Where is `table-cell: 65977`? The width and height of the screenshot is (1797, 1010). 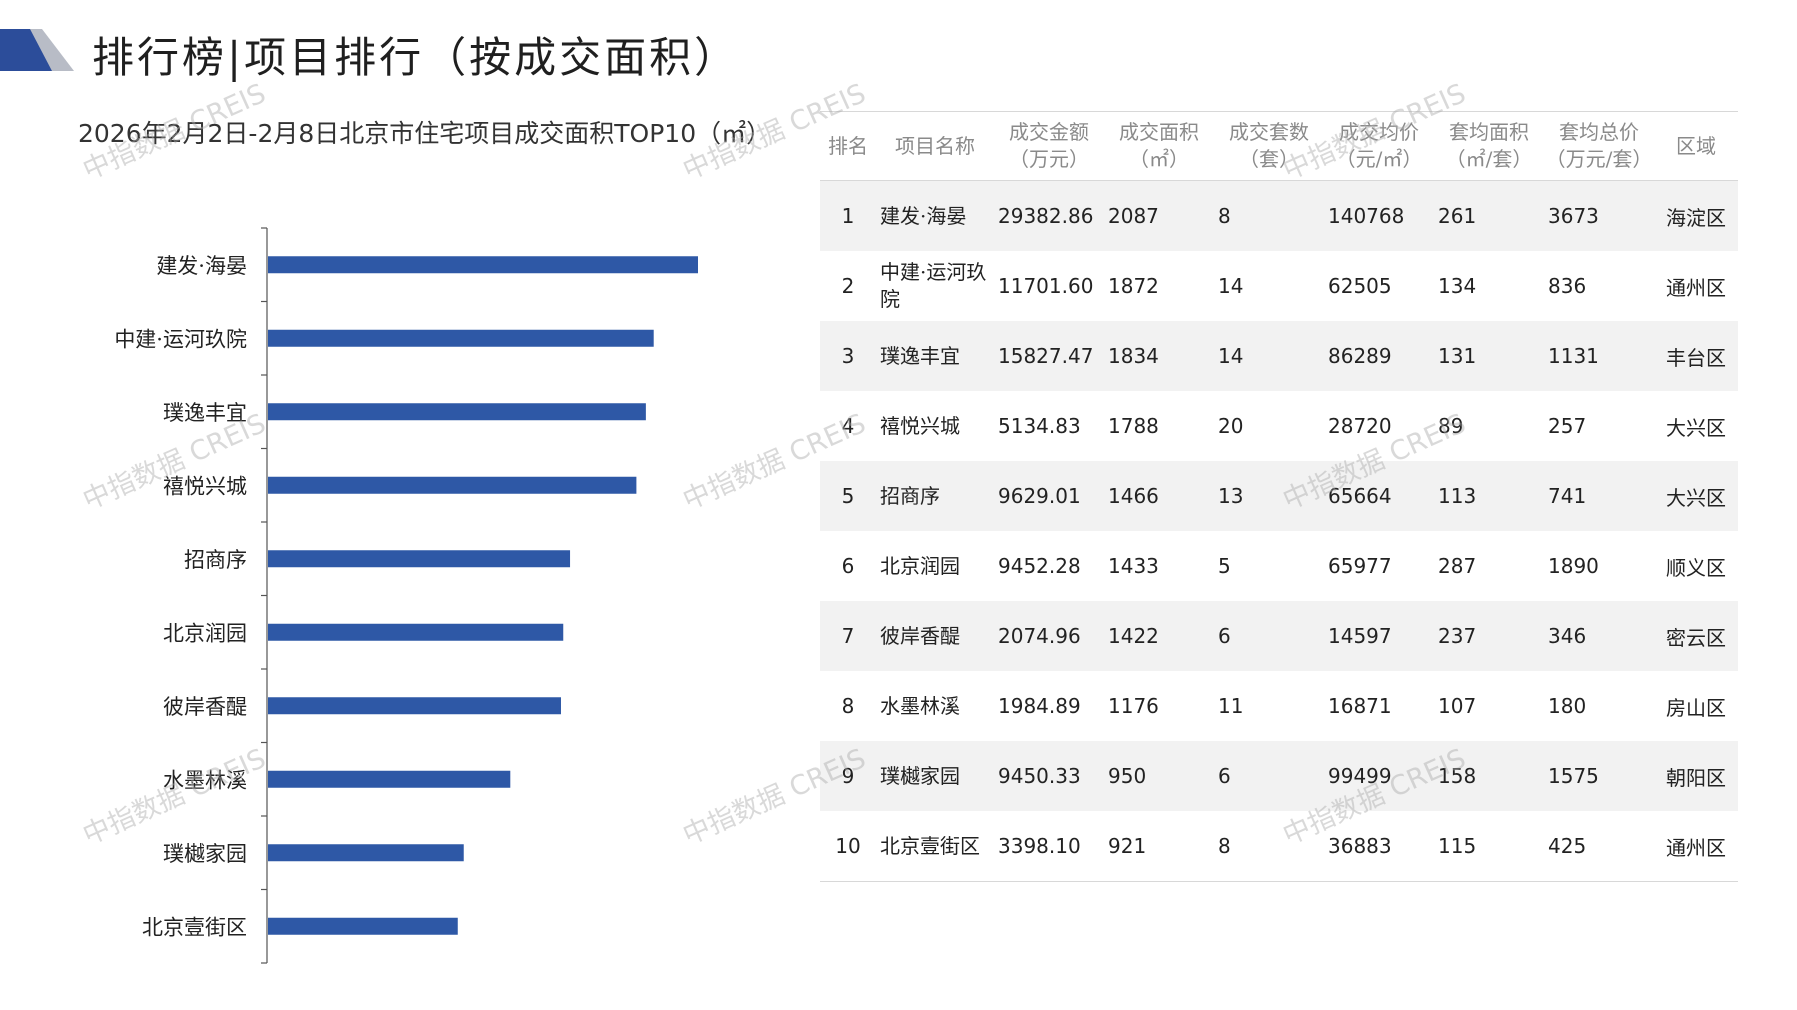
table-cell: 65977 is located at coordinates (1360, 566).